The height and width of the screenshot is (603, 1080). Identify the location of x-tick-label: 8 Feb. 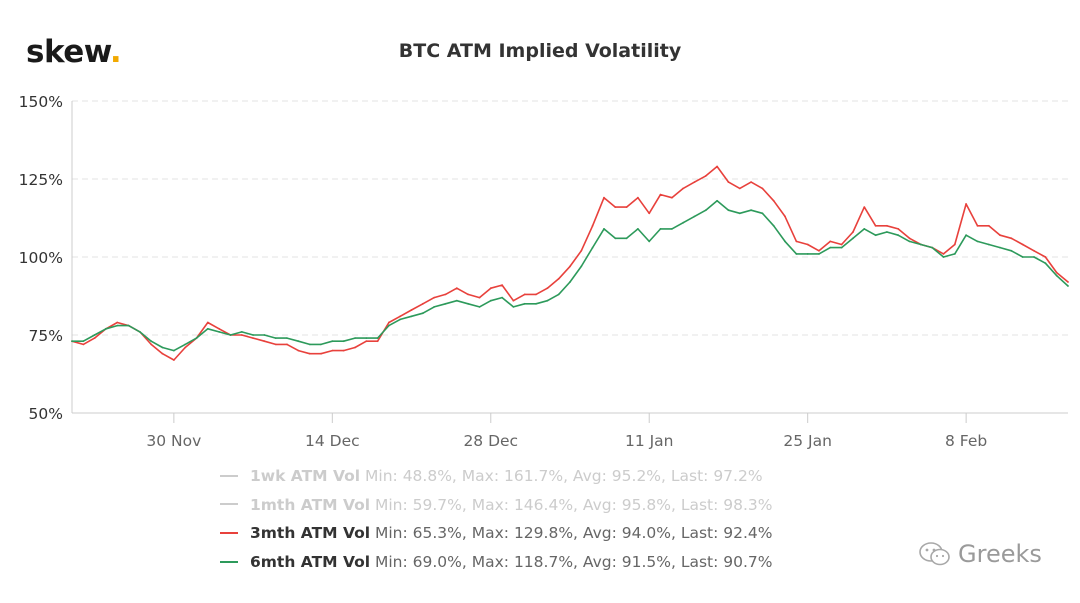
(966, 441).